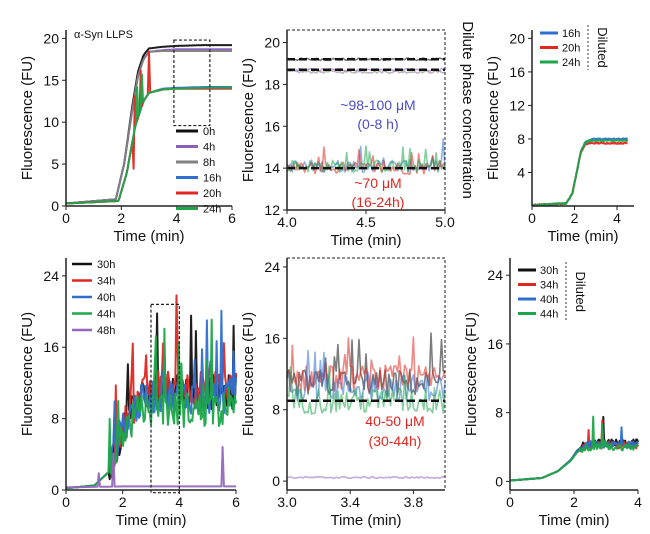 Image resolution: width=650 pixels, height=534 pixels. What do you see at coordinates (103, 35) in the screenshot?
I see `chart-title: α-Syn LLPS` at bounding box center [103, 35].